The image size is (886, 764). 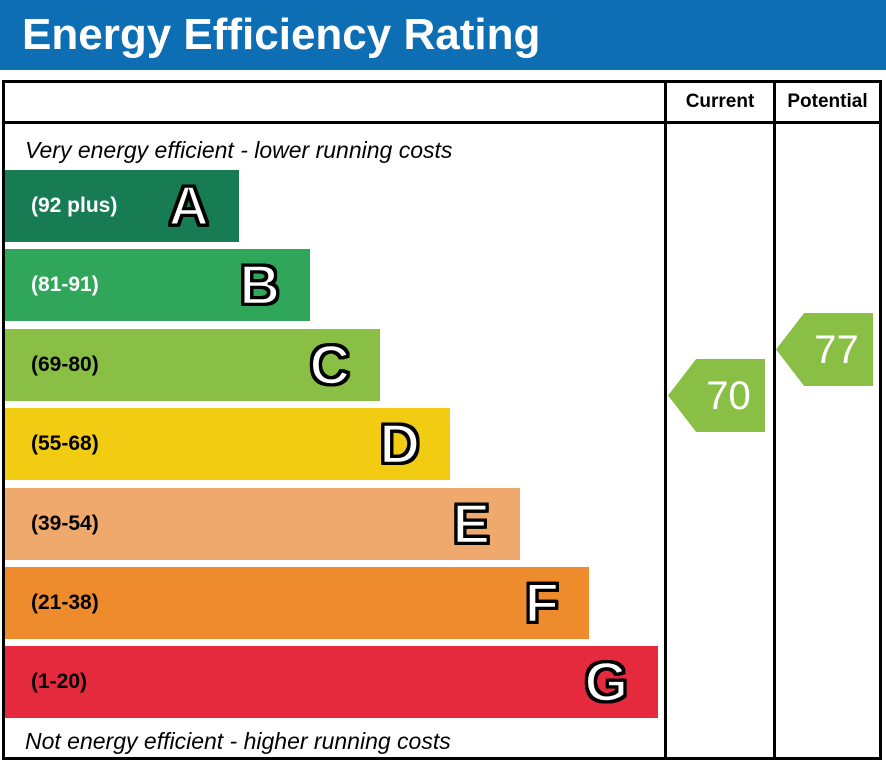 What do you see at coordinates (728, 395) in the screenshot?
I see `current-rating-value: 70` at bounding box center [728, 395].